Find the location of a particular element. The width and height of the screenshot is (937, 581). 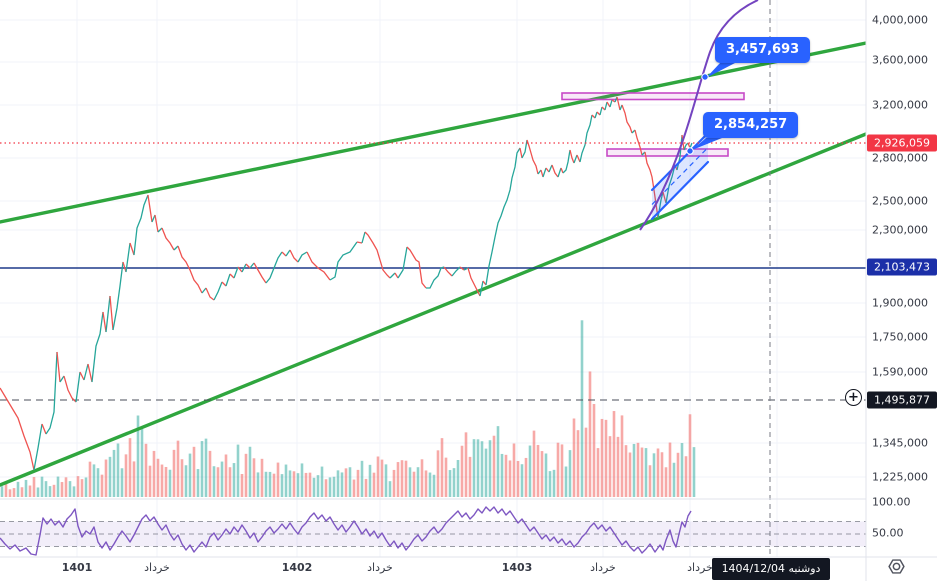

purple-projection-curve is located at coordinates (699, 115).